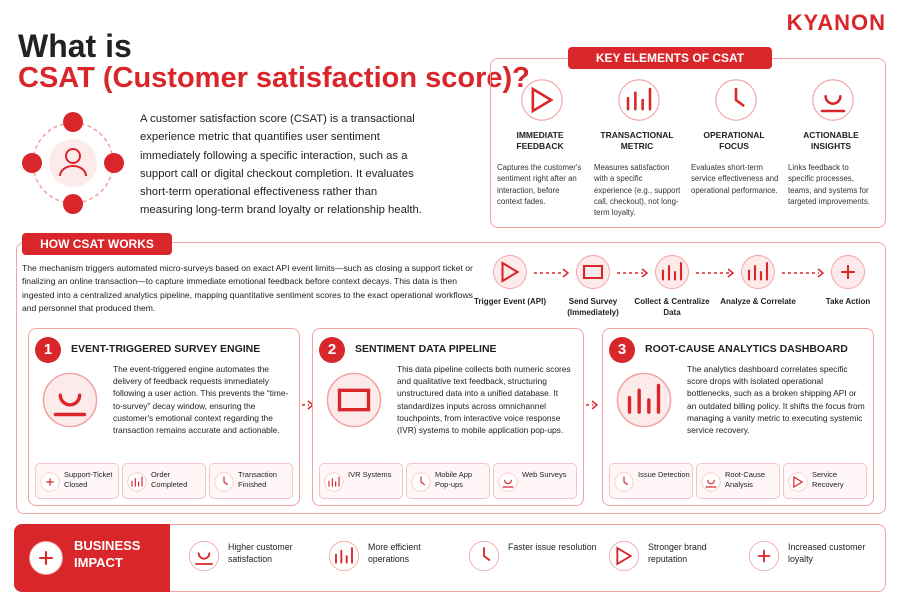  Describe the element at coordinates (544, 474) in the screenshot. I see `step-tag-label: Web Surveys` at that location.